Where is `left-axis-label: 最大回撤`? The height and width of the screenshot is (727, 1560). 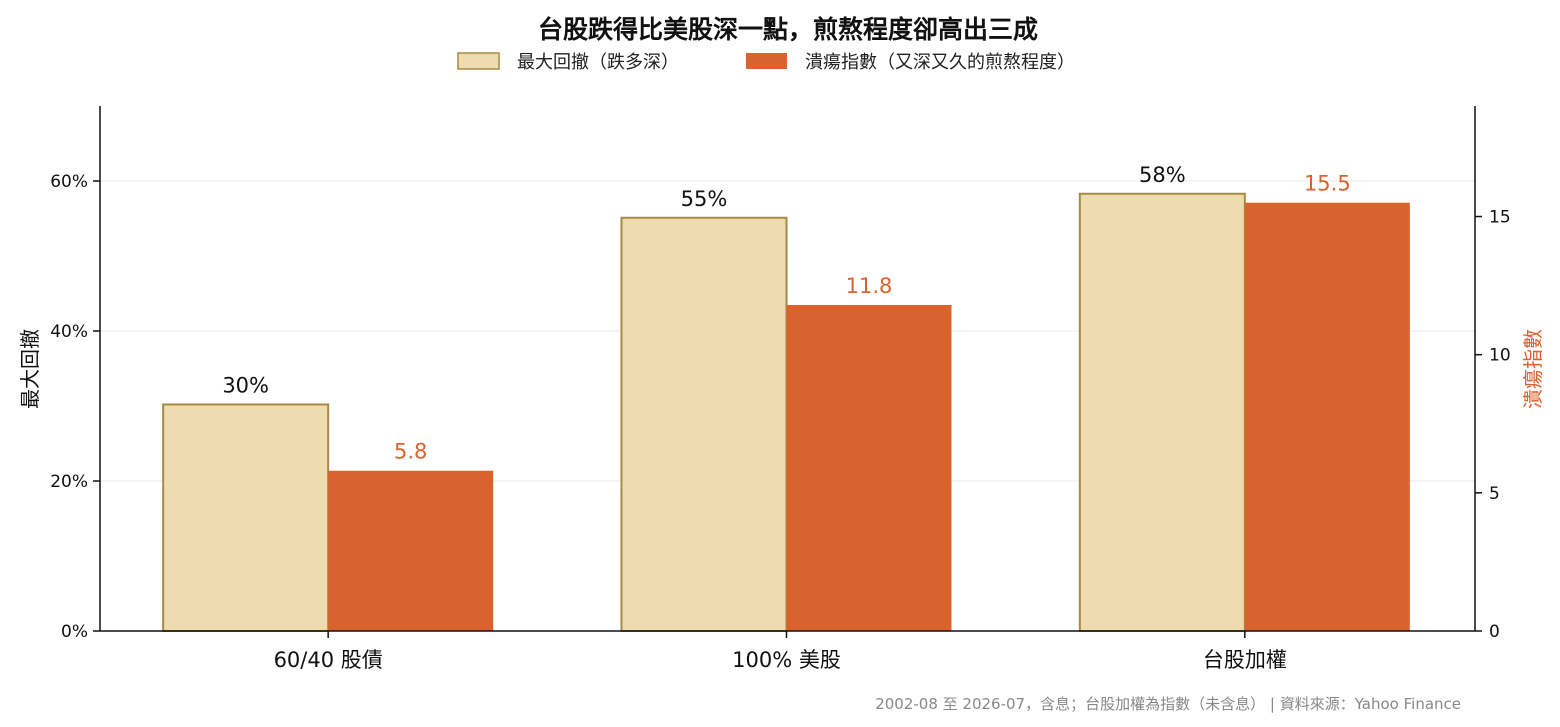 left-axis-label: 最大回撤 is located at coordinates (30, 369).